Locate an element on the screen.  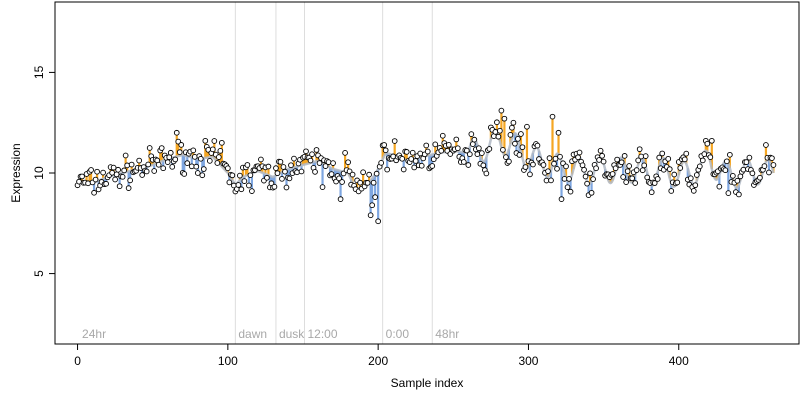
y-axis-label: Expression is located at coordinates (16, 172).